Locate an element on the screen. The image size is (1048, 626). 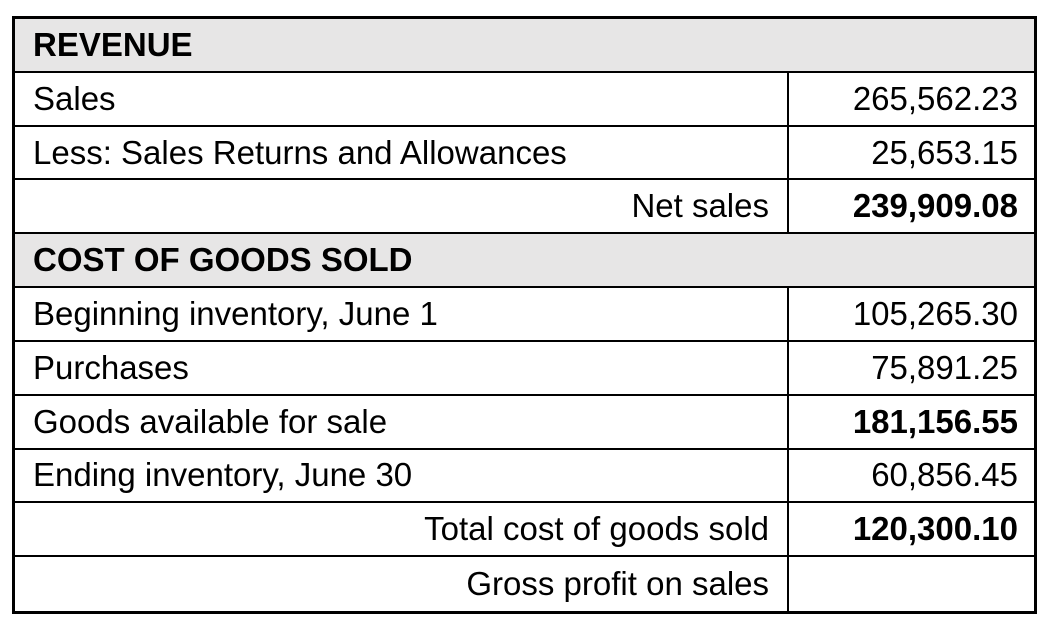
net-sales-label: Net sales is located at coordinates (401, 207).